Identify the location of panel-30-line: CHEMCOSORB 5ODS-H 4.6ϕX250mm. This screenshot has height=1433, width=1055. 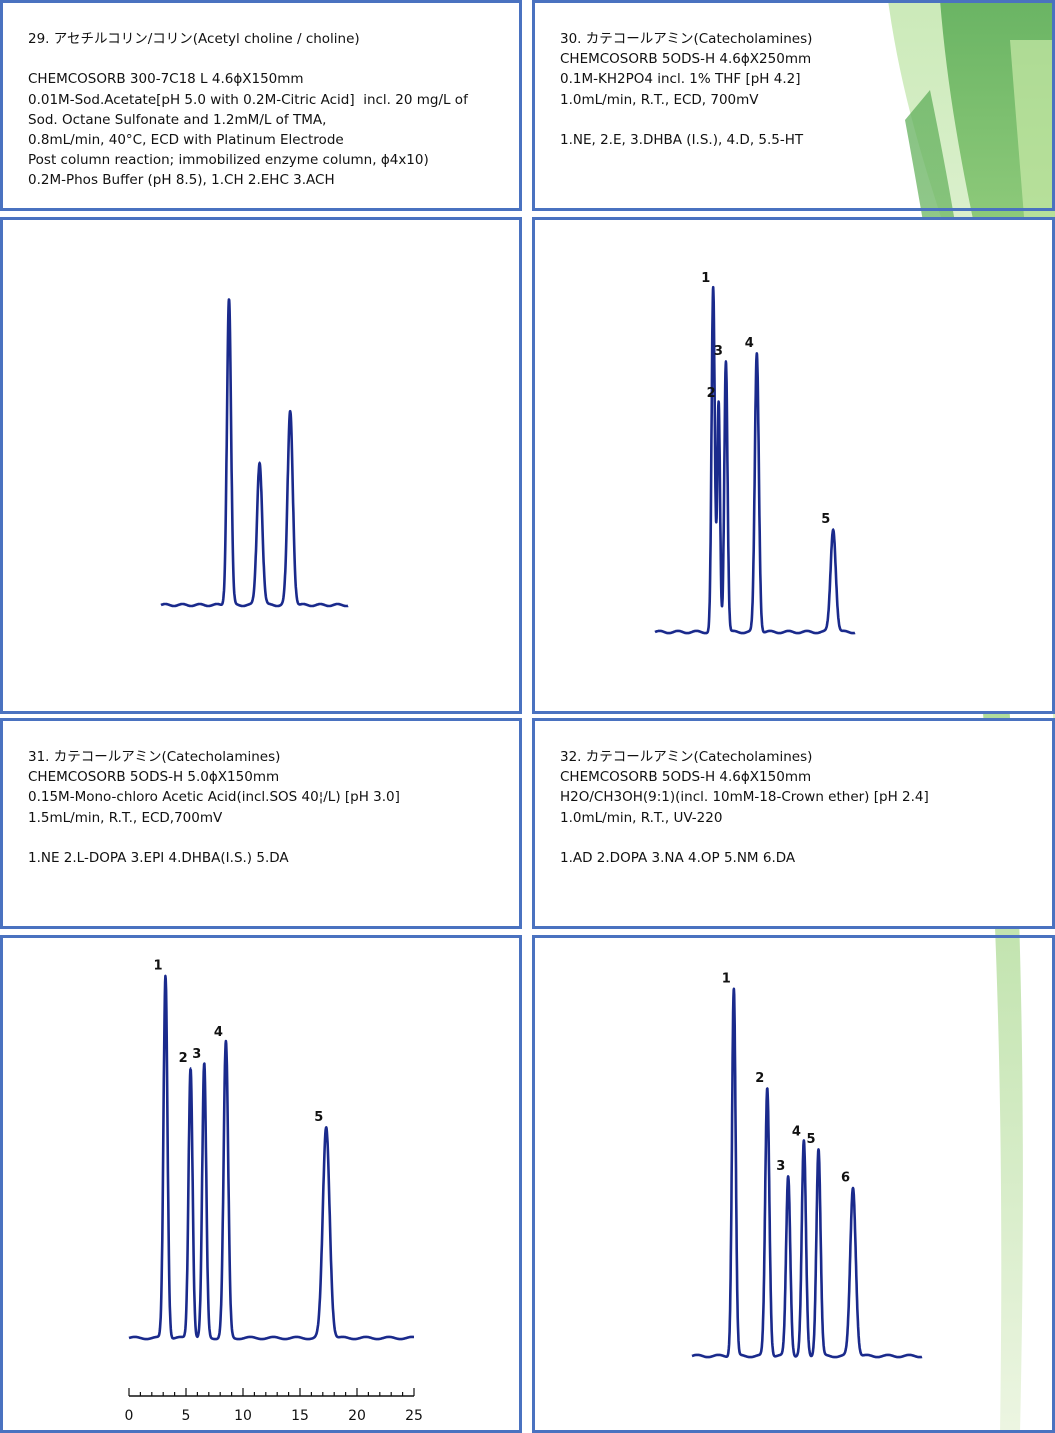
(686, 59).